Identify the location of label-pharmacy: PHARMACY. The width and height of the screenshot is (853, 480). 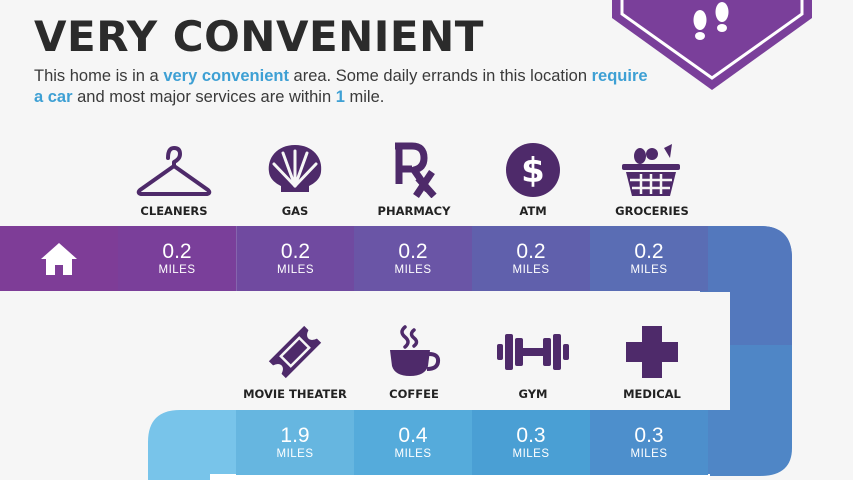
(414, 211).